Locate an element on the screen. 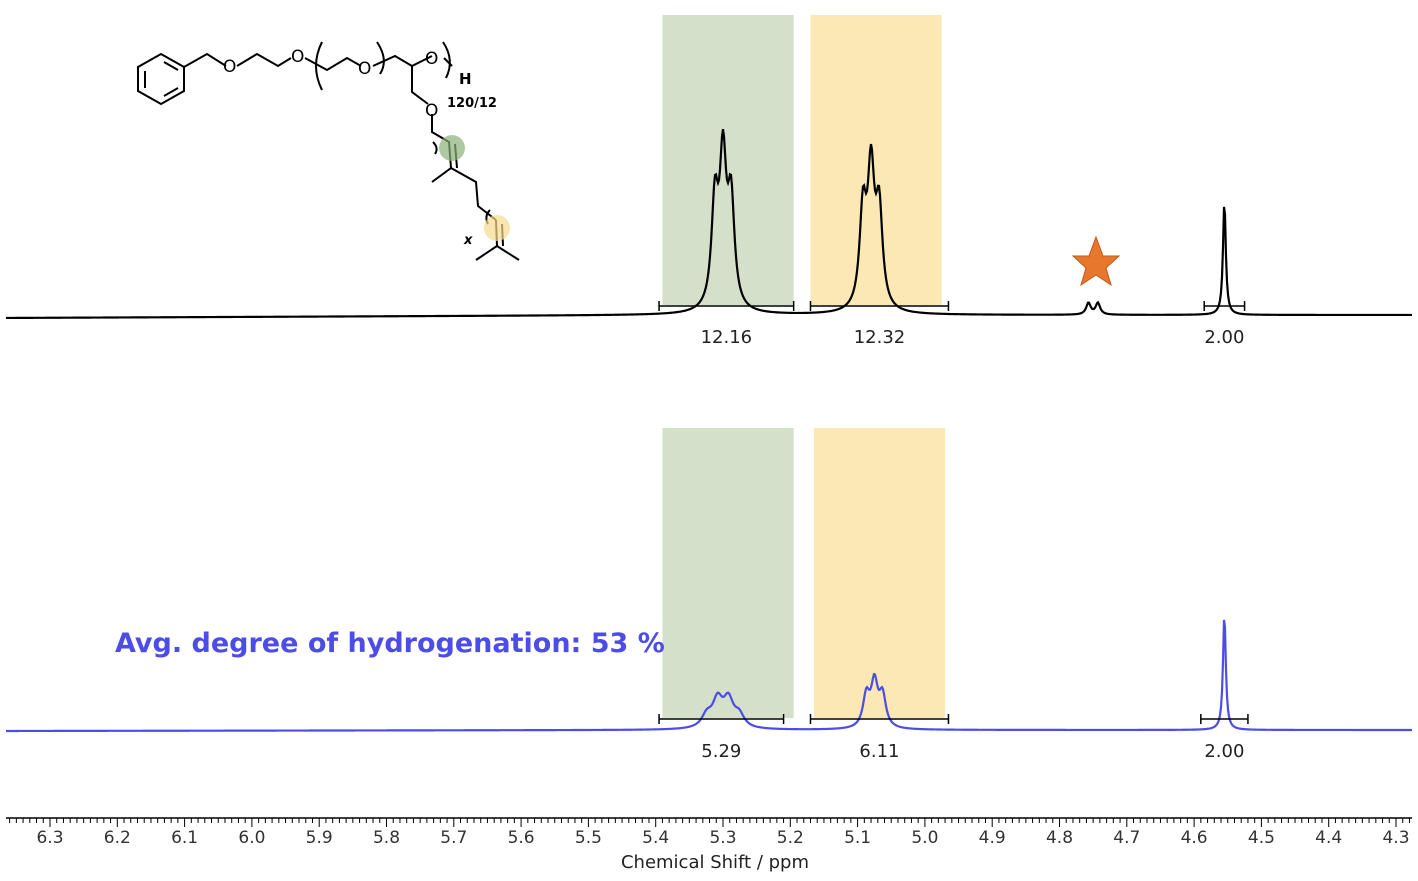 This screenshot has height=881, width=1418. spectrum-line-bottom is located at coordinates (709, 676).